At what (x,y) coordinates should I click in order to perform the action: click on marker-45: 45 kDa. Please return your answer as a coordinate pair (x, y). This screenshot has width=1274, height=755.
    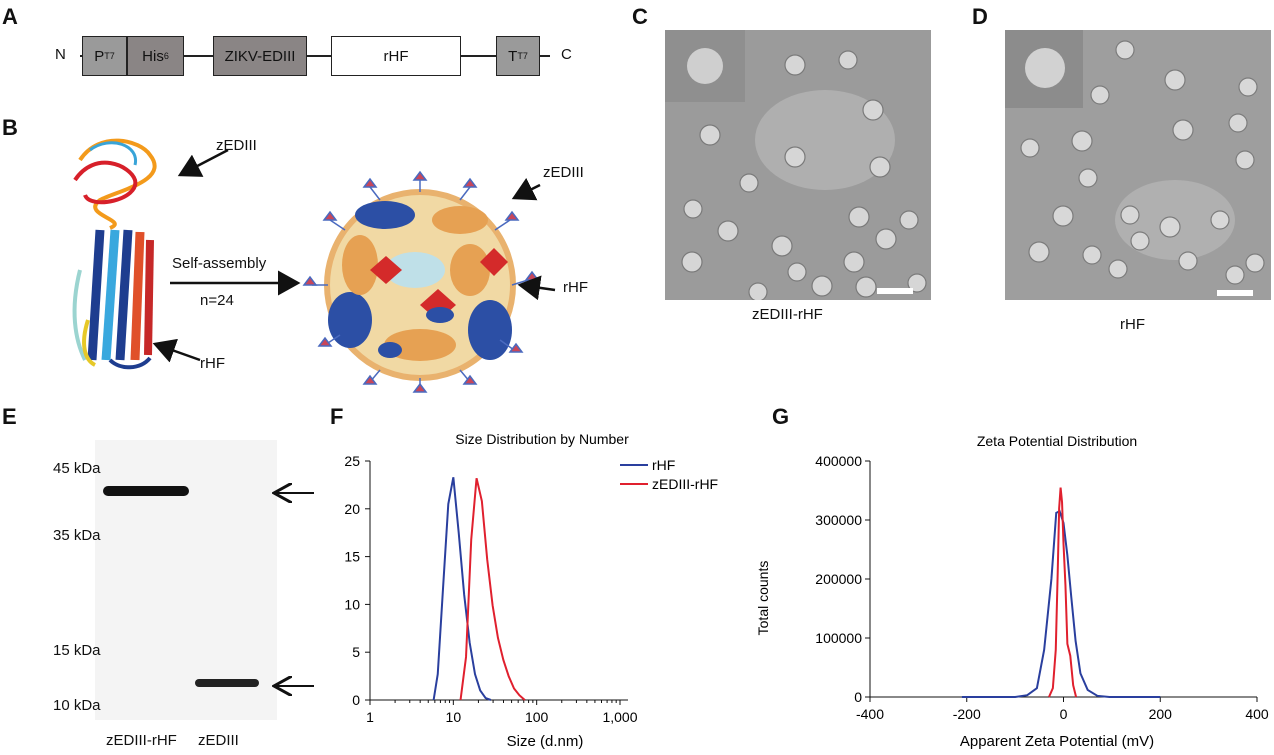
    Looking at the image, I should click on (77, 468).